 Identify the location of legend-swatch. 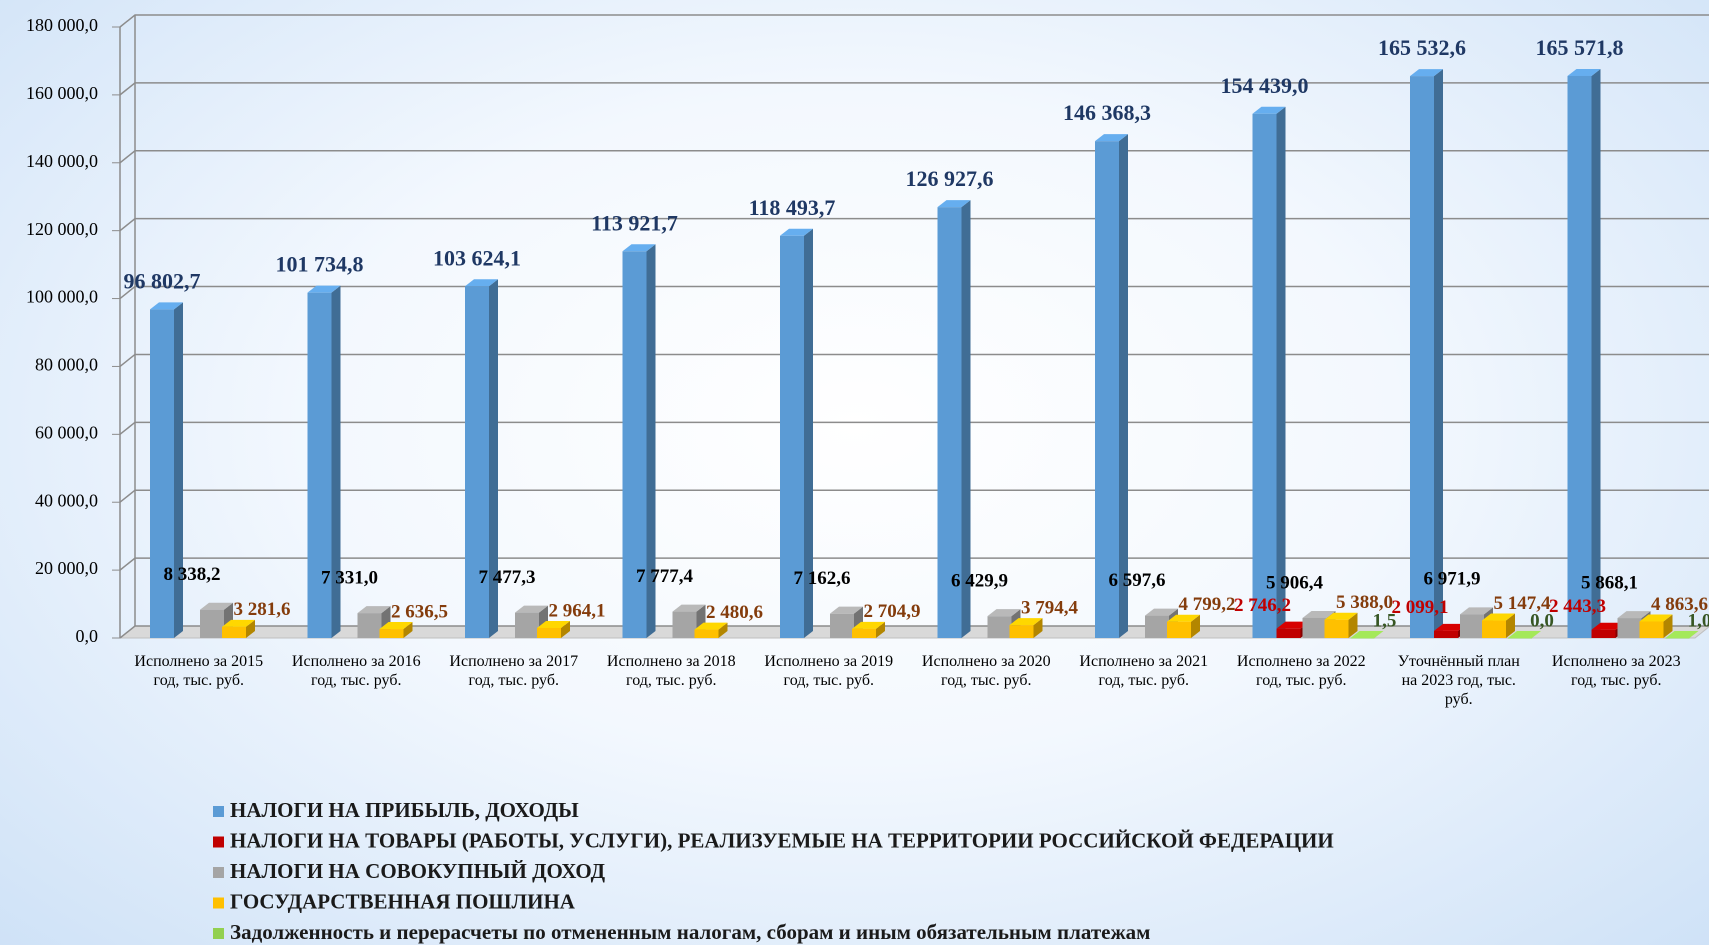
(218, 903).